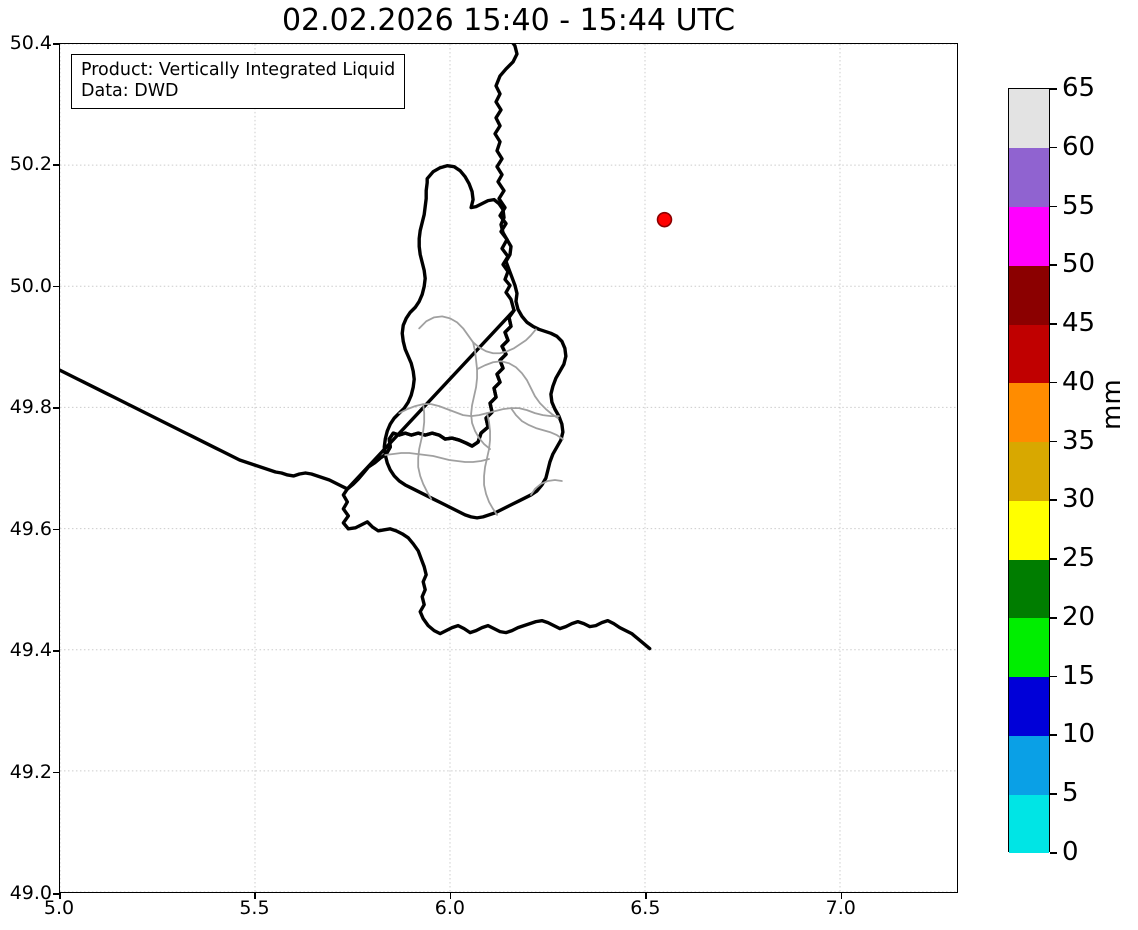 The image size is (1138, 930). Describe the element at coordinates (1079, 146) in the screenshot. I see `colorbar-tick-label: 60` at that location.